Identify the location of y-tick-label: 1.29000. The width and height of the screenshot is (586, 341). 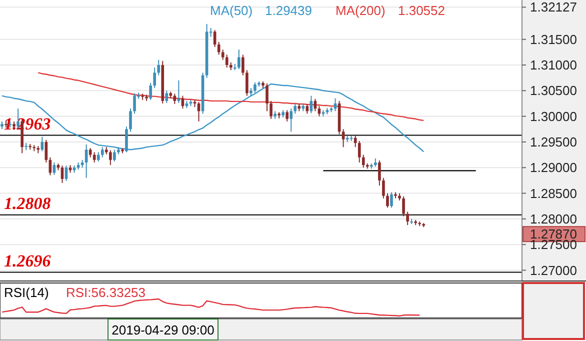
(553, 168).